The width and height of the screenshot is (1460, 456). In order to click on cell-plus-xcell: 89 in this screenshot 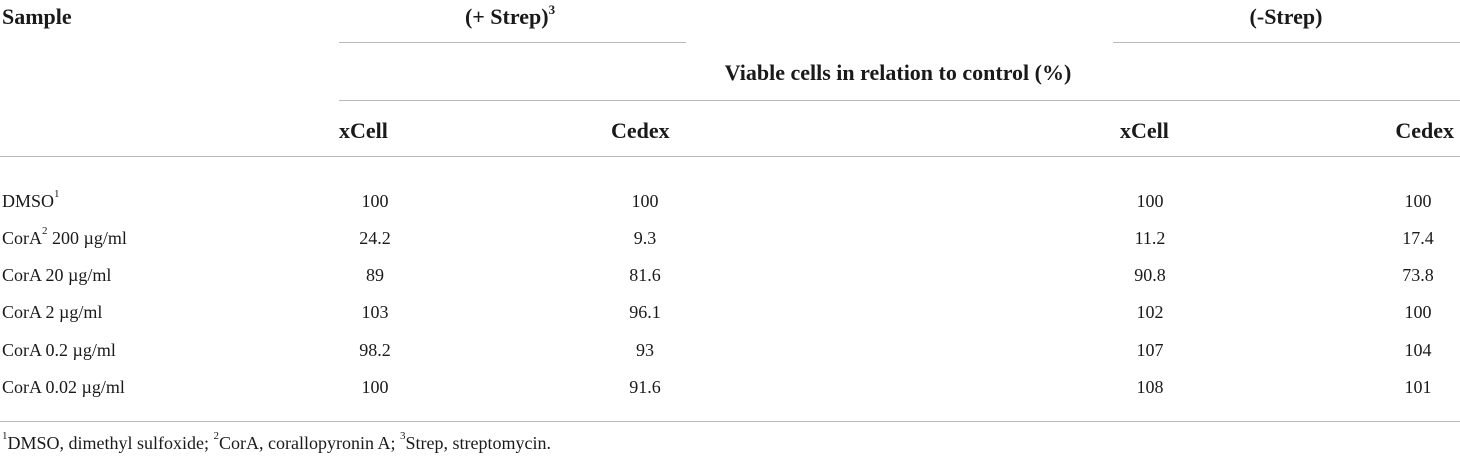, I will do `click(375, 275)`.